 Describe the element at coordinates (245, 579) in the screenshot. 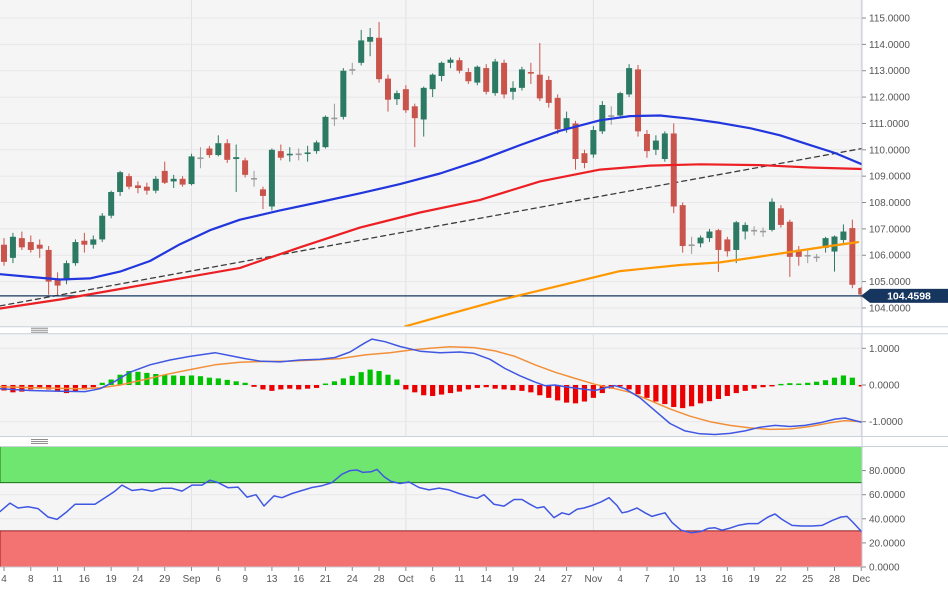

I see `time-axis-label: 9` at that location.